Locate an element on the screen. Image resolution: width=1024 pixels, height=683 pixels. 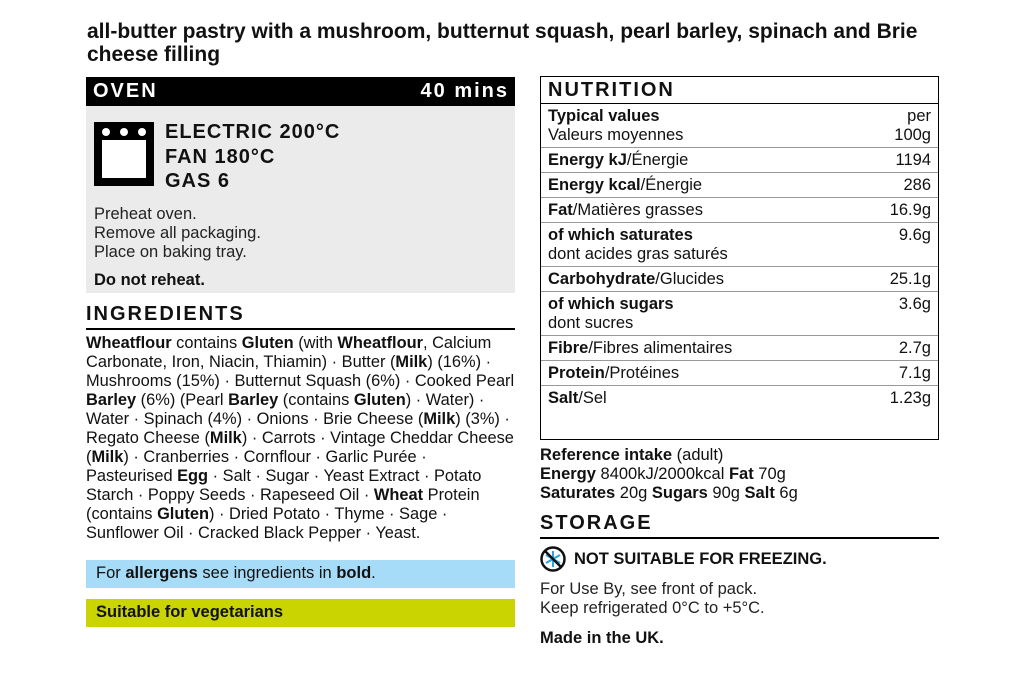
nutrient-name: of which saturates is located at coordinates (620, 235).